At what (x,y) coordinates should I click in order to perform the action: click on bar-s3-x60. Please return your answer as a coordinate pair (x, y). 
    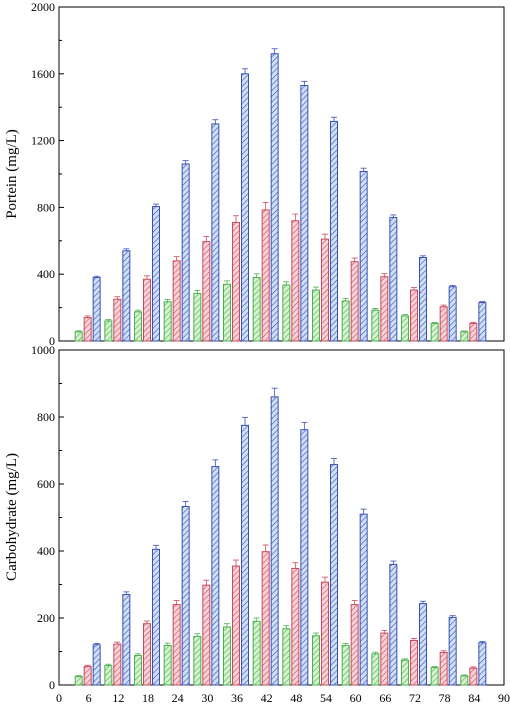
    Looking at the image, I should click on (363, 256).